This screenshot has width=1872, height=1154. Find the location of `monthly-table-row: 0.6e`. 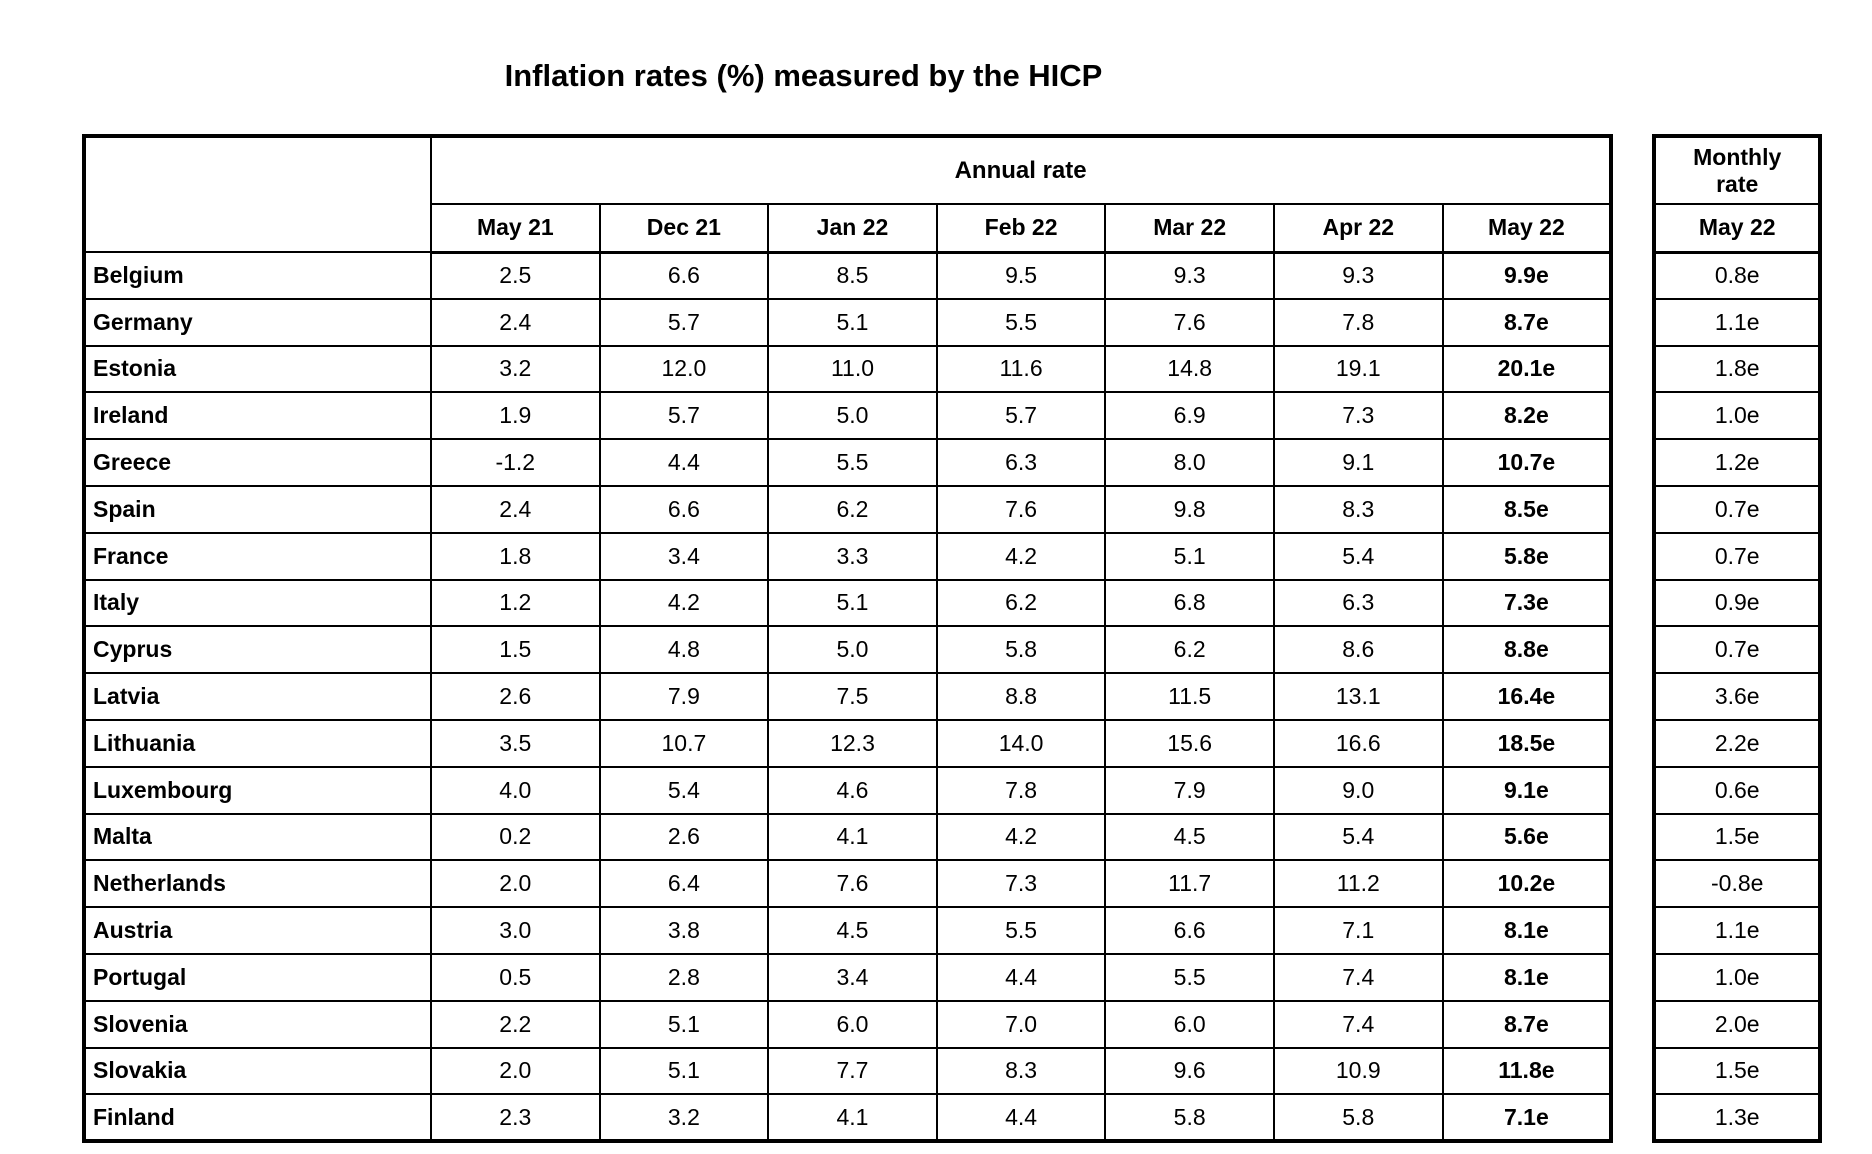

monthly-table-row: 0.6e is located at coordinates (1737, 790).